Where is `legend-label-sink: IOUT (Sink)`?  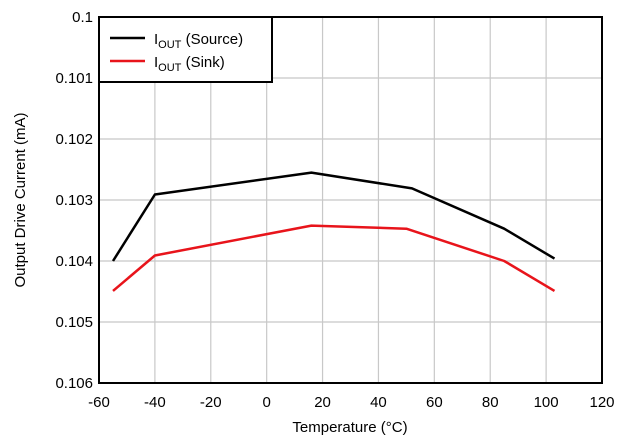
legend-label-sink: IOUT (Sink) is located at coordinates (189, 64).